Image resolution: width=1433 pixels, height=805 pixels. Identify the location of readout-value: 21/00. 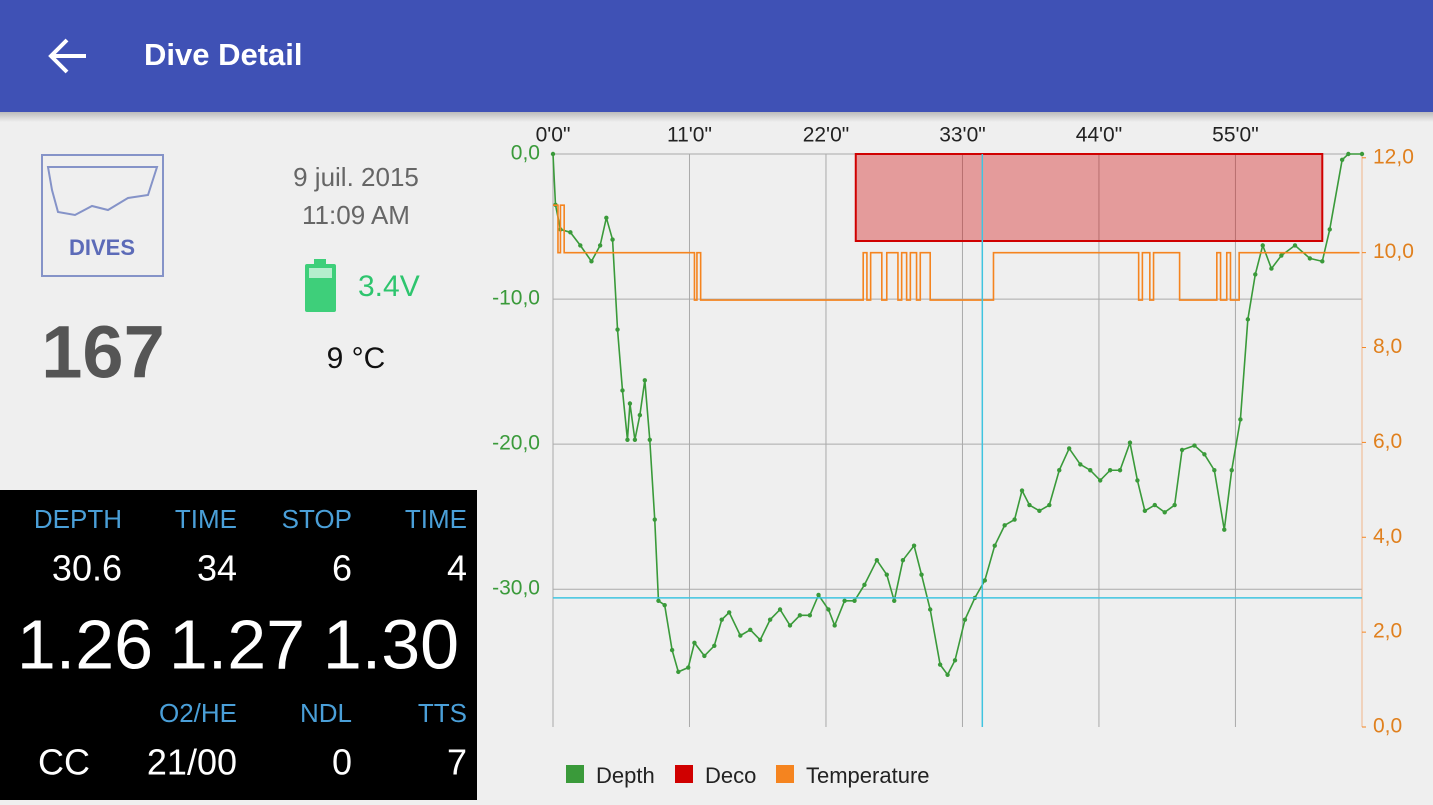
(192, 762).